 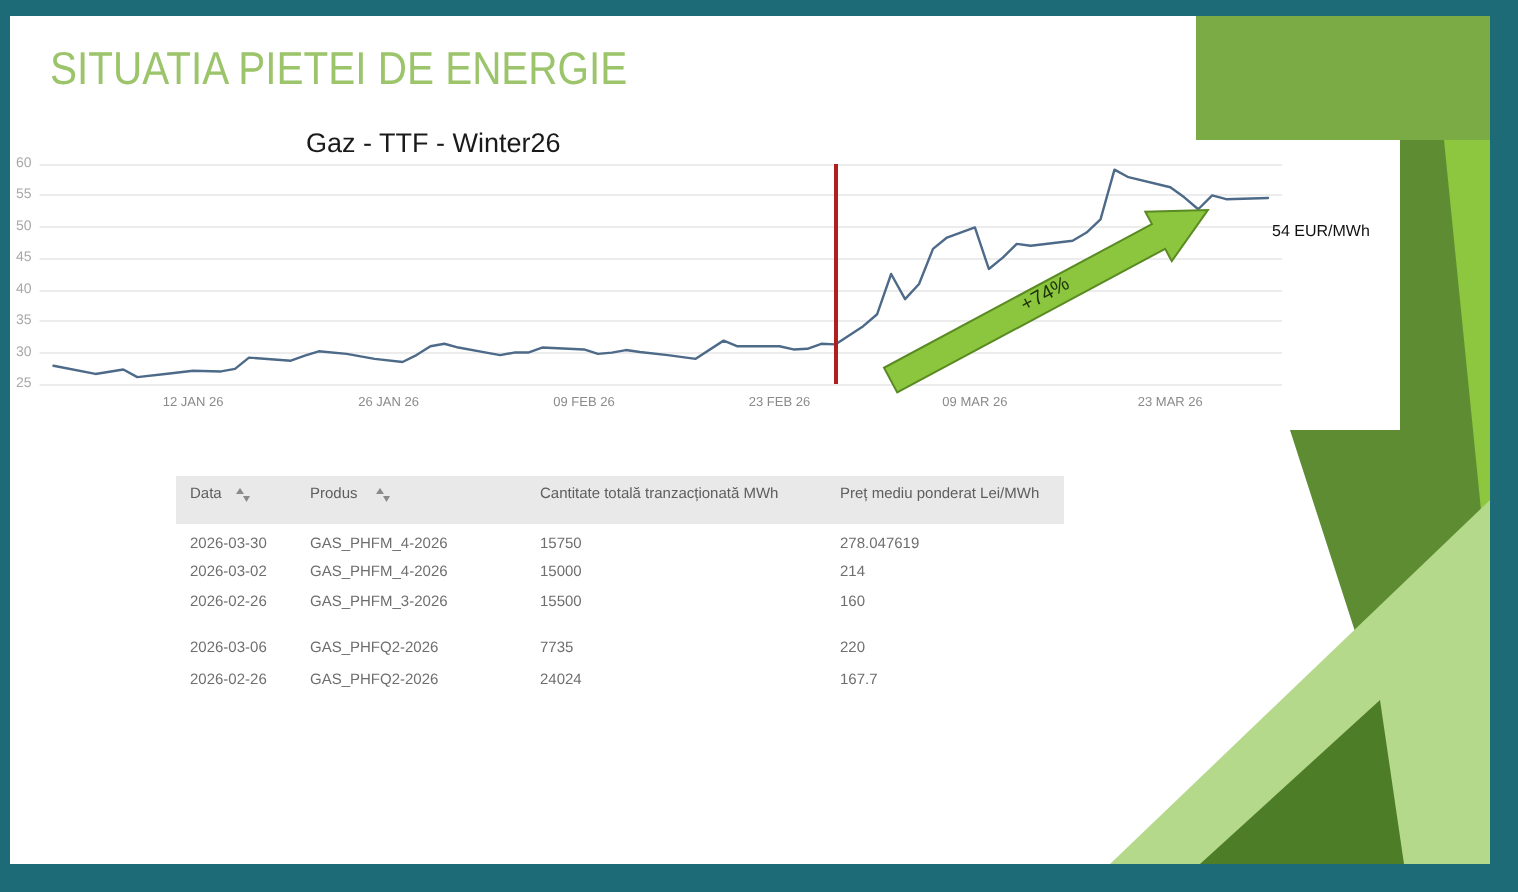 What do you see at coordinates (339, 68) in the screenshot?
I see `chart-title: SITUATIA PIETEI DE ENERGIE` at bounding box center [339, 68].